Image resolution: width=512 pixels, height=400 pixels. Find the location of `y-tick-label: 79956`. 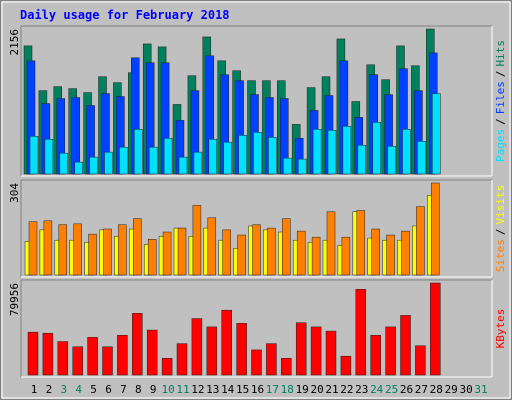

y-tick-label: 79956 is located at coordinates (14, 299).